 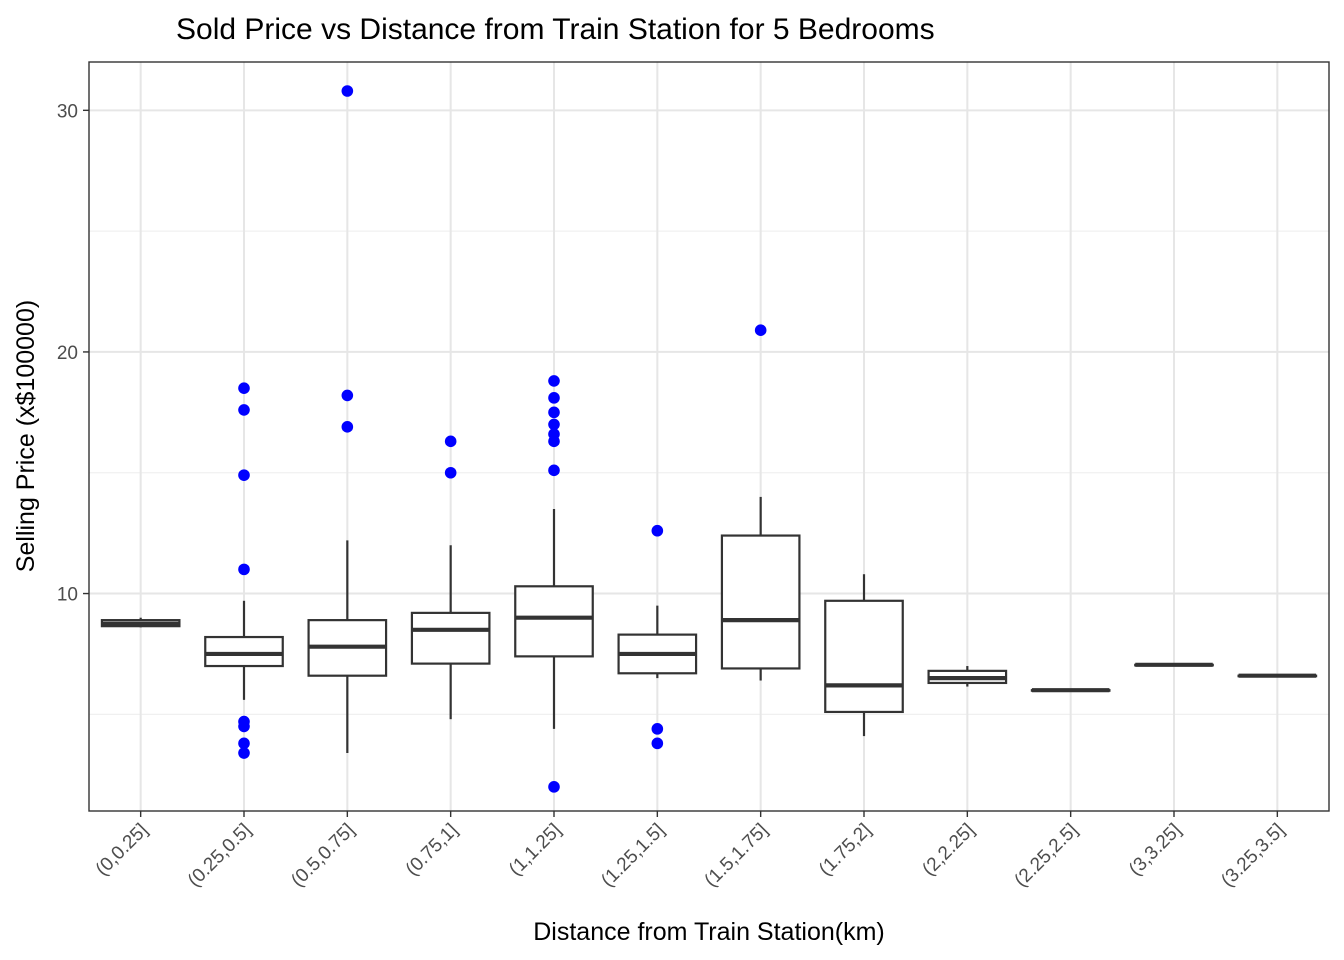 What do you see at coordinates (67, 111) in the screenshot?
I see `y-tick-label: 30` at bounding box center [67, 111].